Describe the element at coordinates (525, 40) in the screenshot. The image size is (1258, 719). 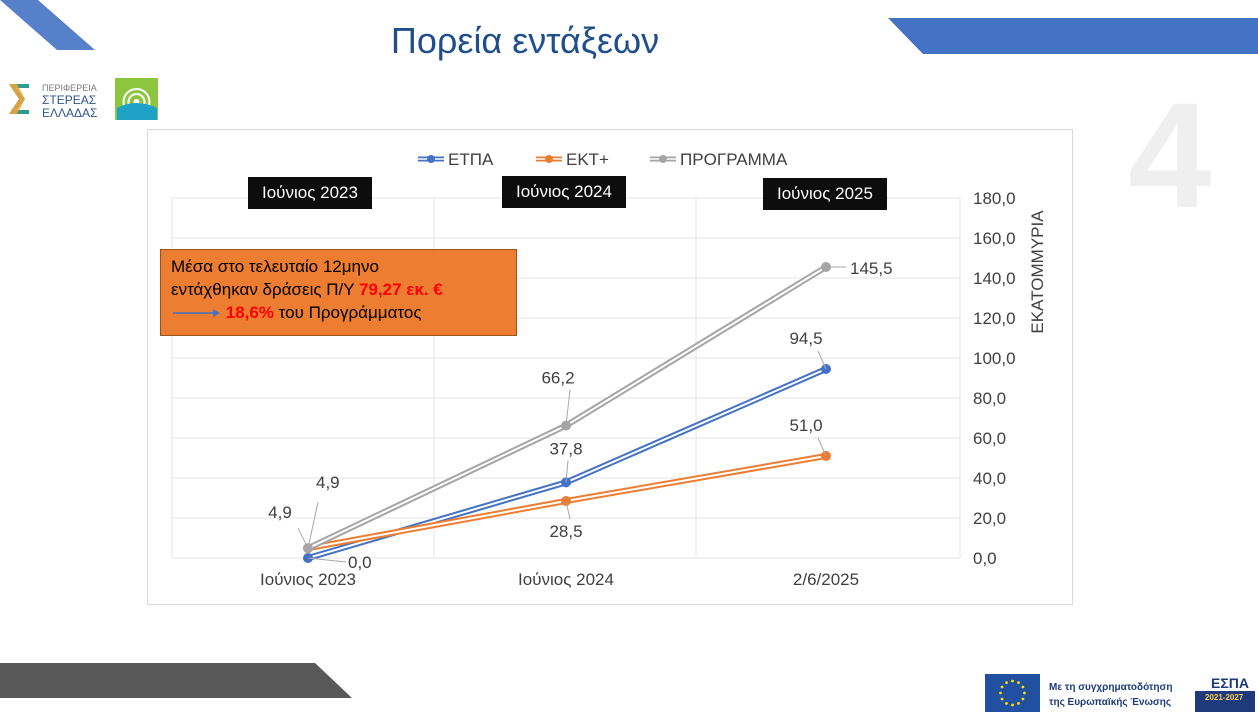
I see `slide-title: Πορεία εντάξεων` at that location.